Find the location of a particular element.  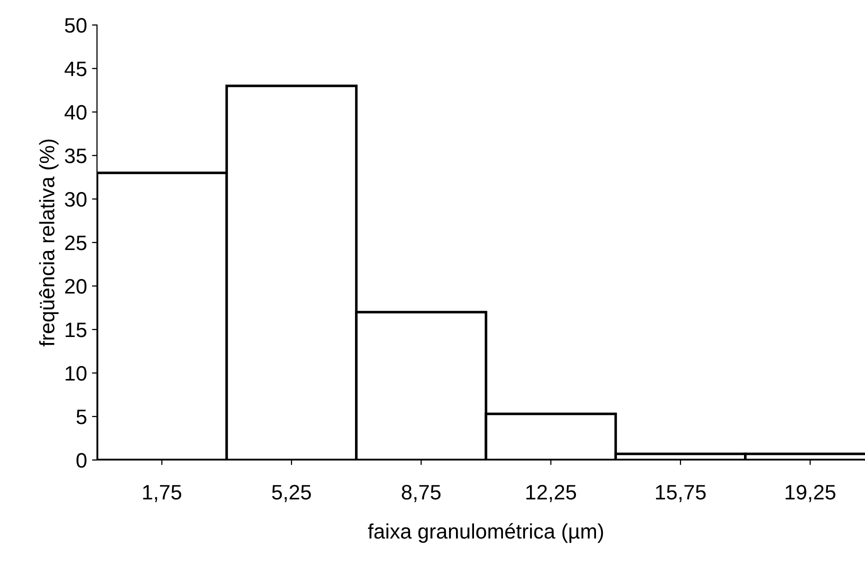

y-tick-label: 35 is located at coordinates (75, 156).